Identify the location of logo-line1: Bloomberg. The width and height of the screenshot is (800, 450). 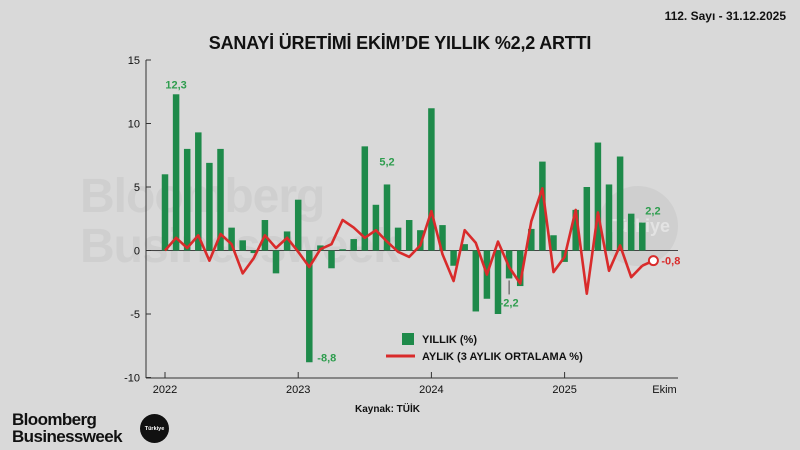
(54, 419).